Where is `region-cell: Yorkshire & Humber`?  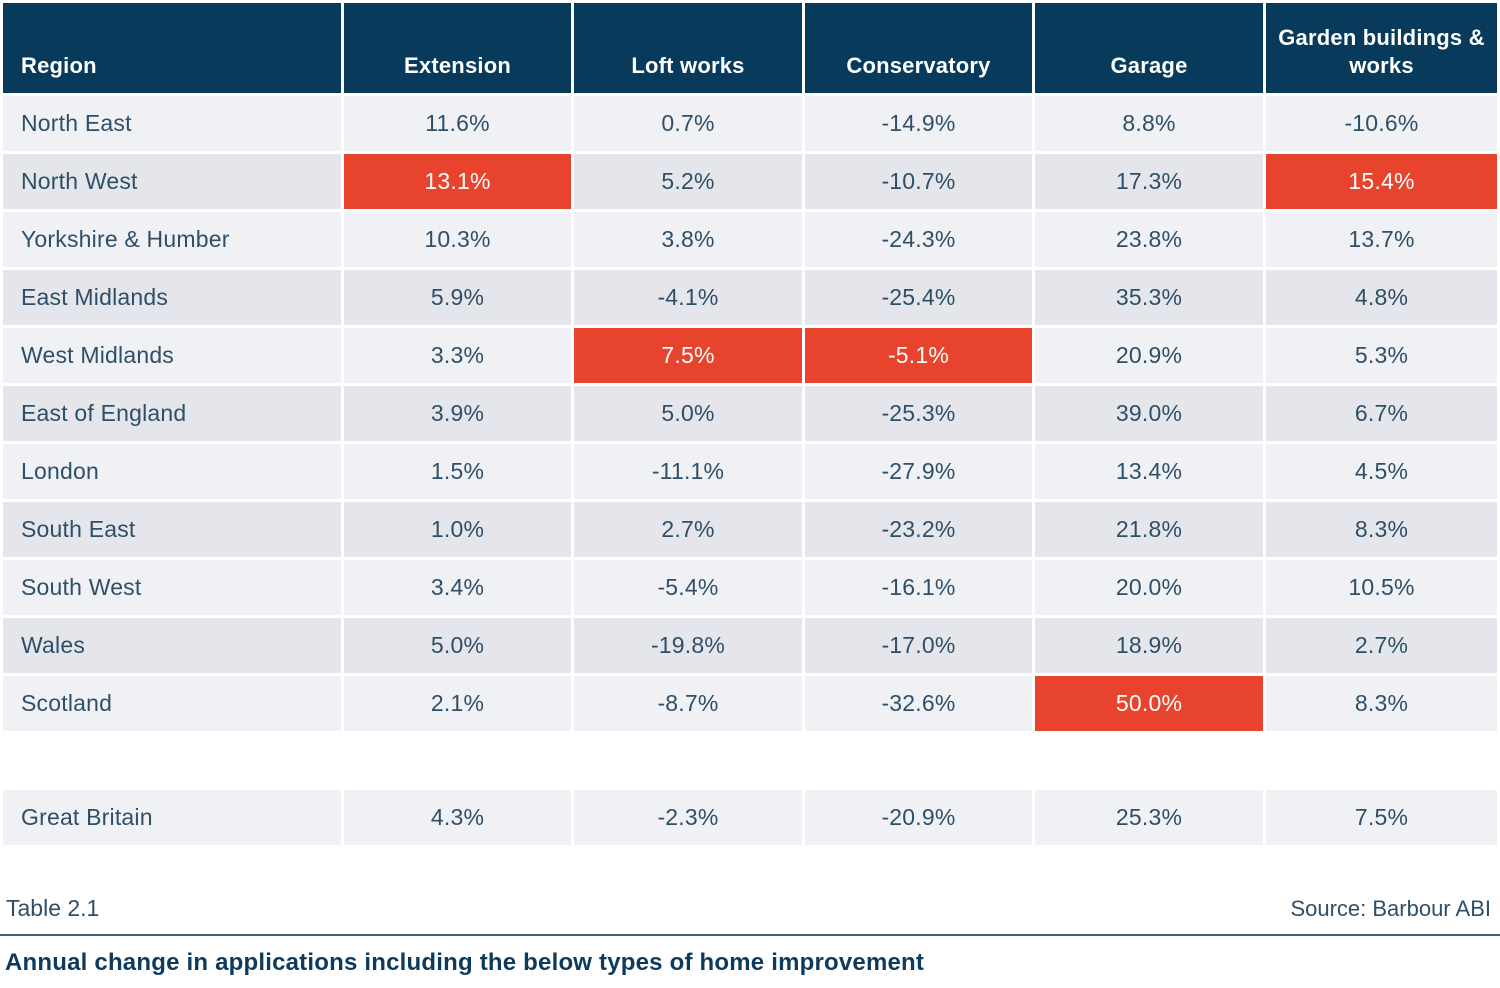
region-cell: Yorkshire & Humber is located at coordinates (172, 239).